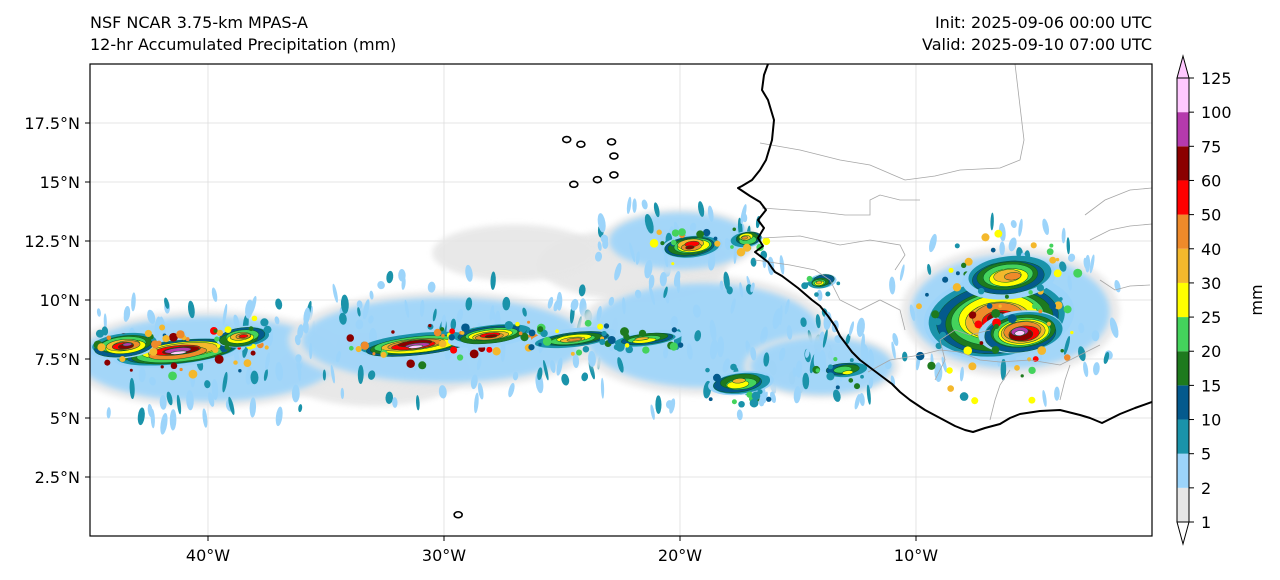 The height and width of the screenshot is (580, 1280). I want to click on lat-tick-label: 2.5°N, so click(57, 477).